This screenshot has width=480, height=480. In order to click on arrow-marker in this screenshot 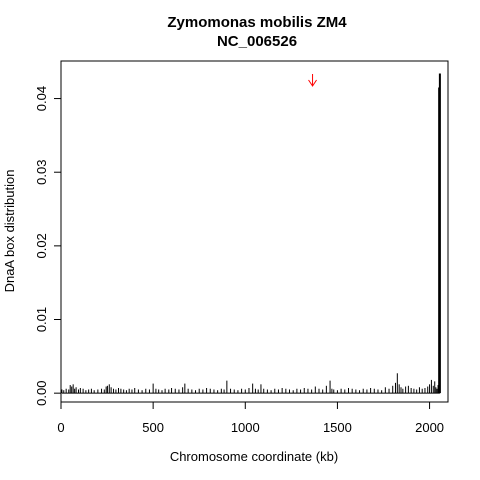, I will do `click(312, 80)`.